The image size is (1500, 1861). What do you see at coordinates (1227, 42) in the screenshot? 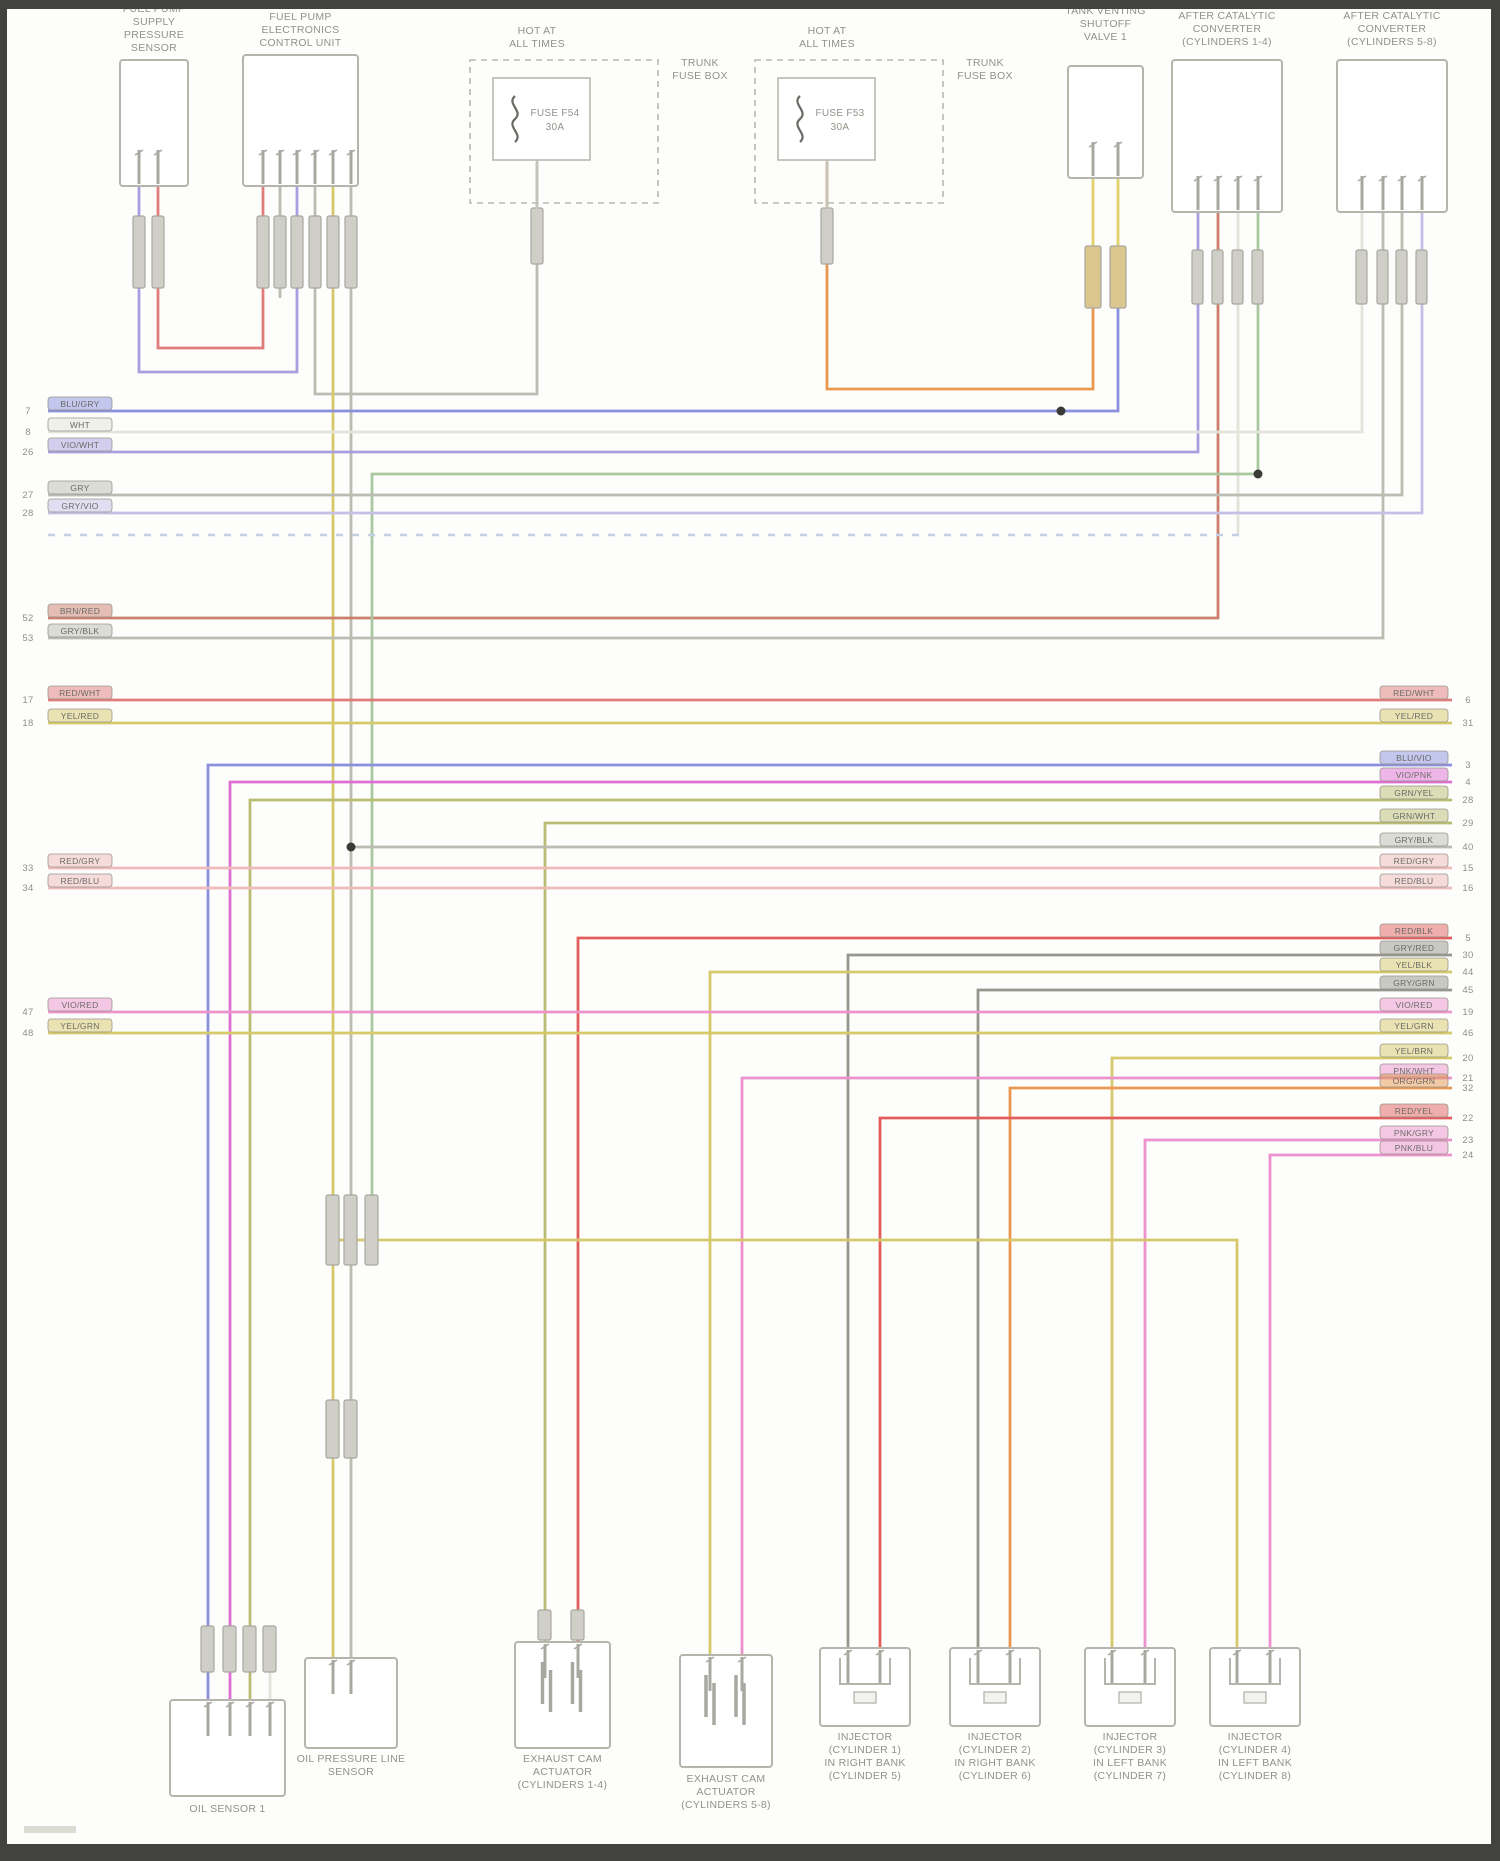
I see `component-lambda-probe-bank1-label: (CYLINDERS 1-4)` at bounding box center [1227, 42].